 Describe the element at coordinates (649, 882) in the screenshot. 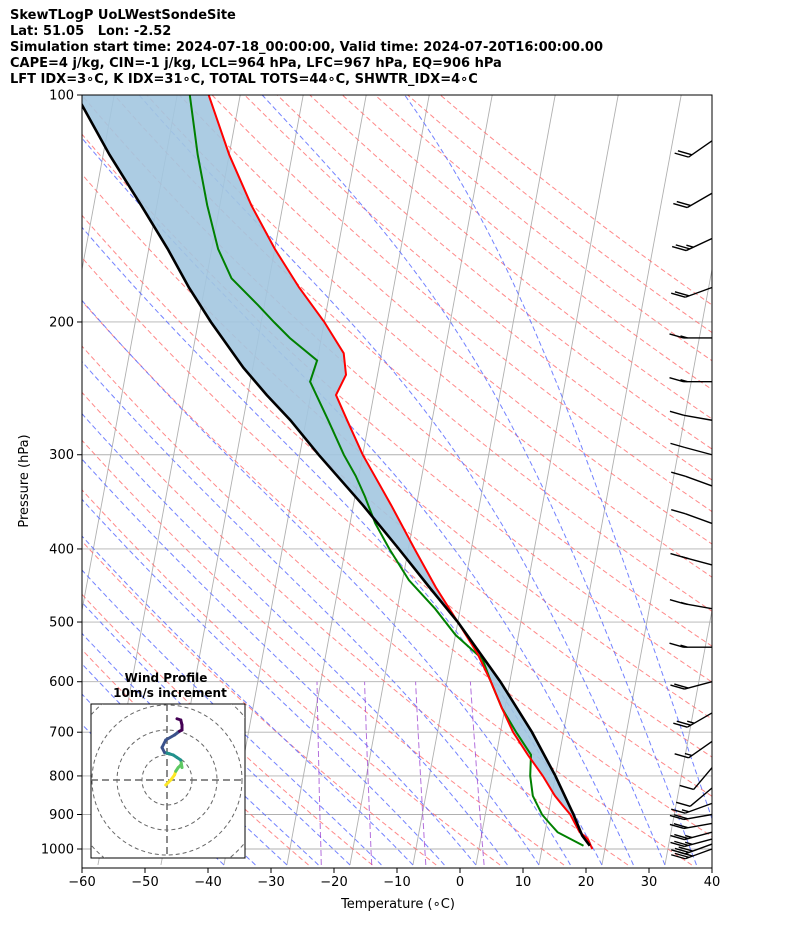

I see `x-tick-label: 30` at that location.